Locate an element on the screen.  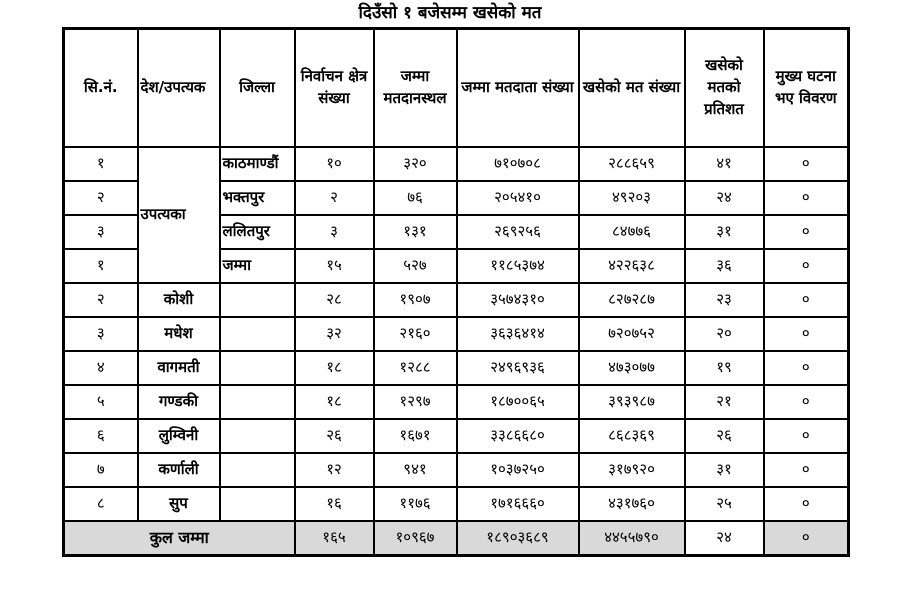
cell-polling-stations: ९४१ is located at coordinates (415, 469).